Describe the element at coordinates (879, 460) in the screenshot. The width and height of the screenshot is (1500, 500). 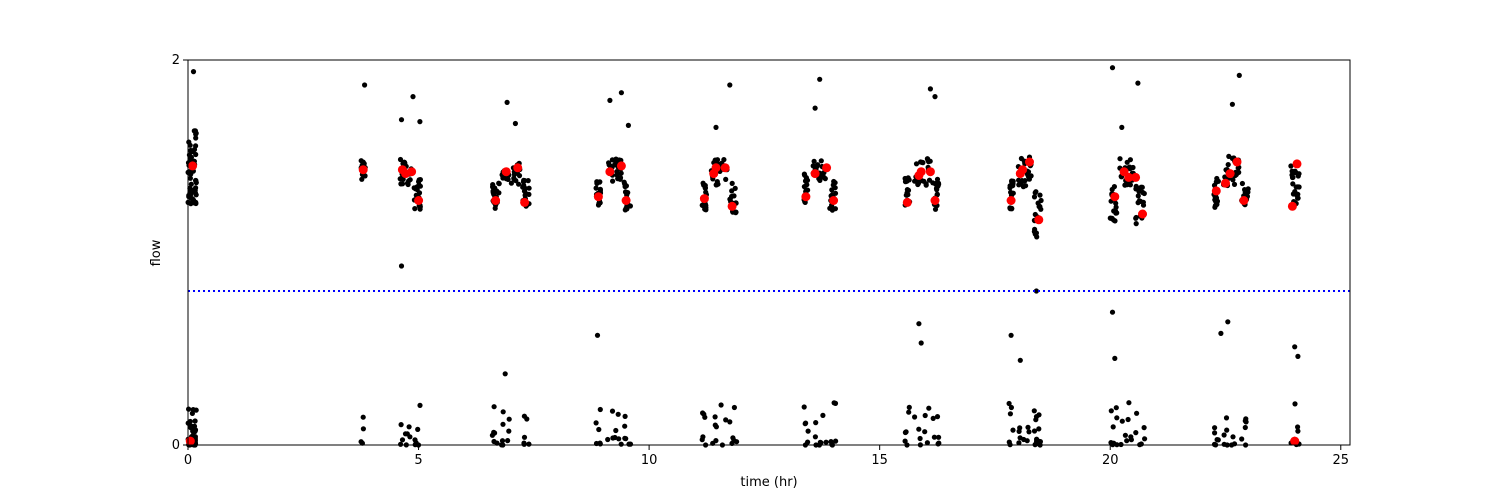
I see `x-tick-label: 15` at that location.